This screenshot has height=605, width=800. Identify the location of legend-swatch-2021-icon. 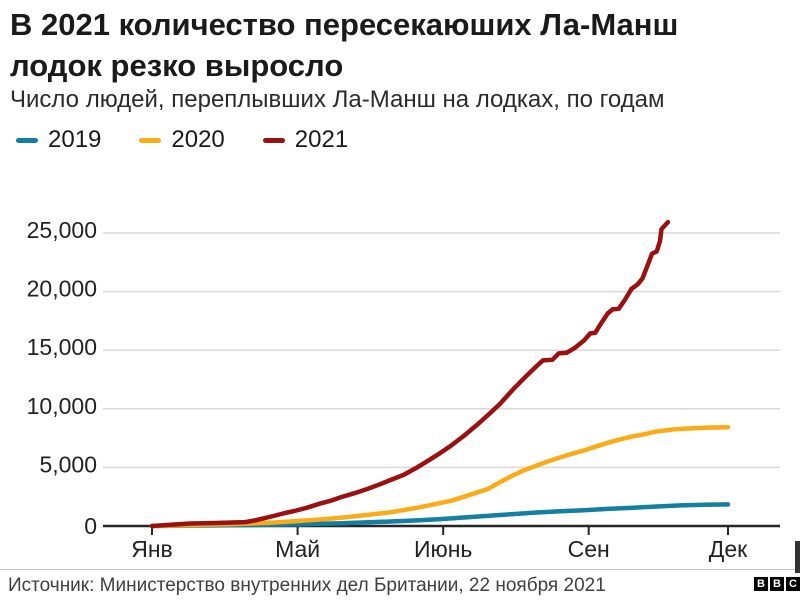
(273, 140).